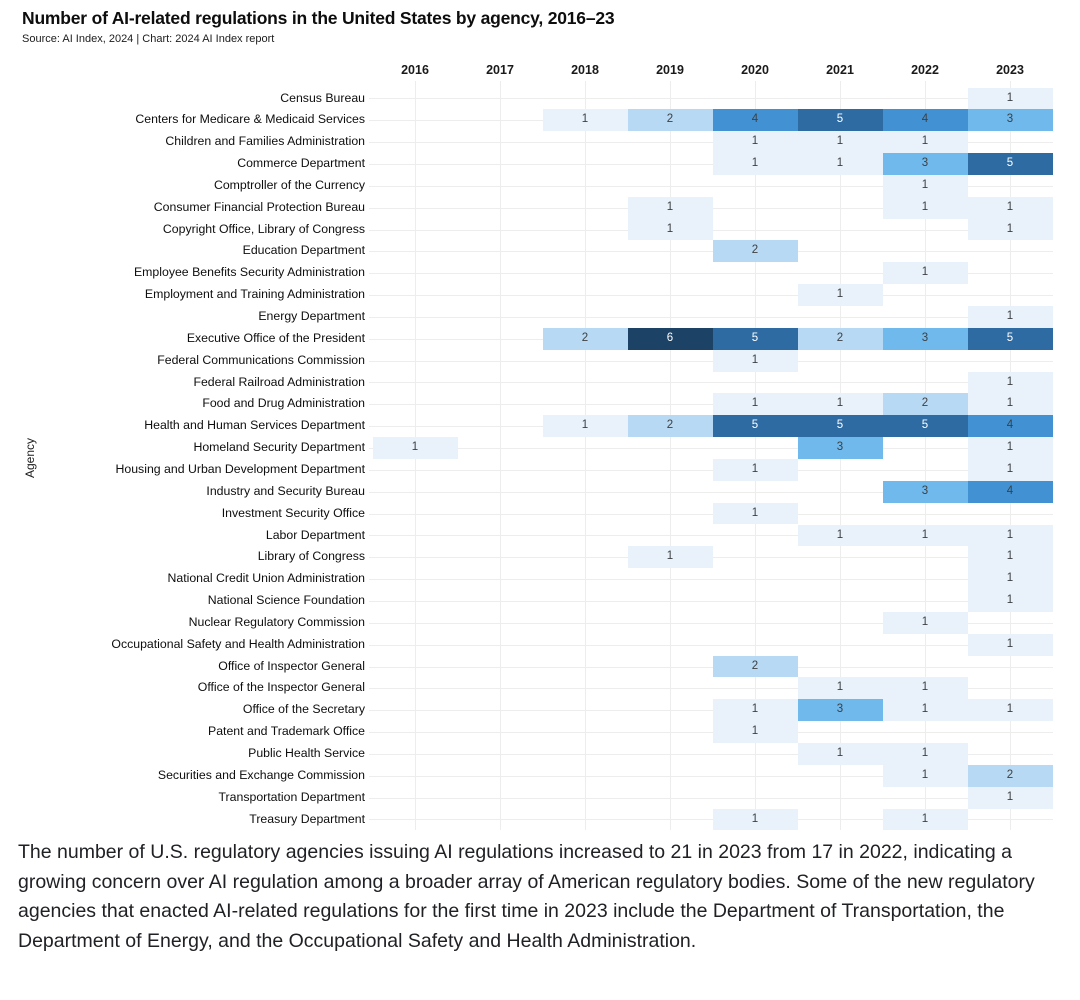  I want to click on y-tick-label-agency: Employment and Training Administration, so click(254, 294).